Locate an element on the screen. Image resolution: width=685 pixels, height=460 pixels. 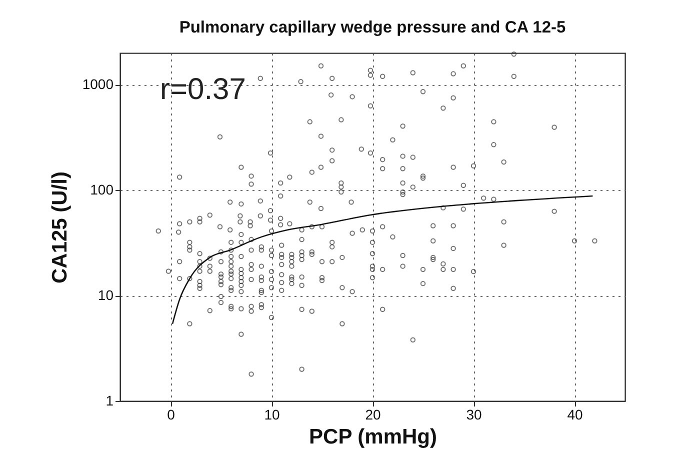
x-tick-label: 40 is located at coordinates (575, 414).